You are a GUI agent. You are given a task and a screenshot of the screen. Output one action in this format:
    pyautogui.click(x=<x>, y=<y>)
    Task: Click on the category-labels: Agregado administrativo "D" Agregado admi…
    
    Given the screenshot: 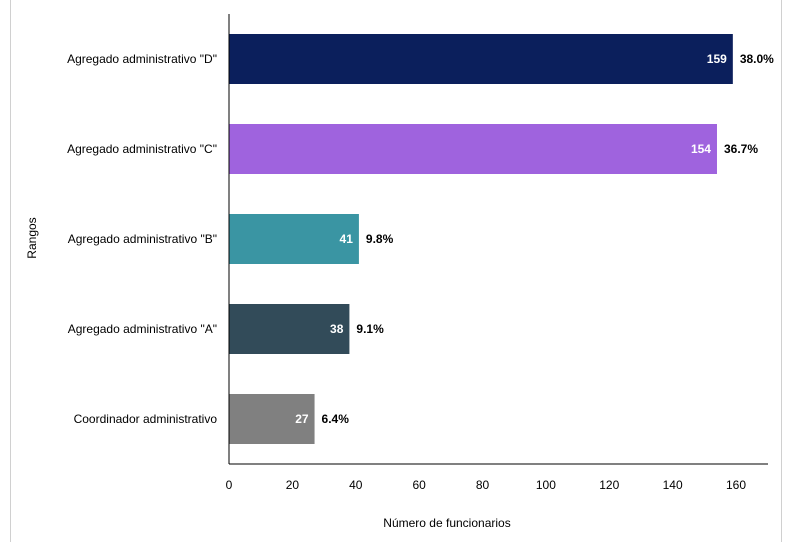 What is the action you would take?
    pyautogui.click(x=142, y=239)
    